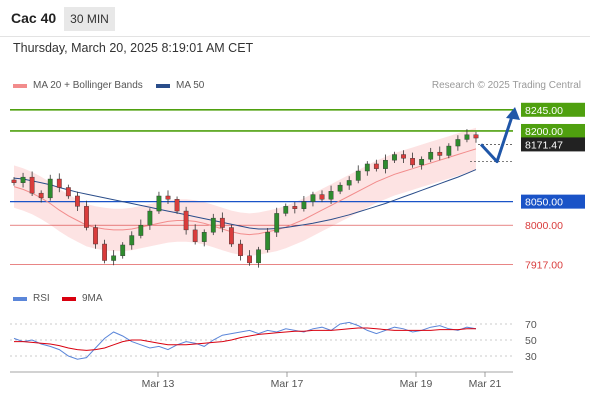 The image size is (590, 401). What do you see at coordinates (506, 85) in the screenshot?
I see `credit-text: Research © 2025 Trading Central` at bounding box center [506, 85].